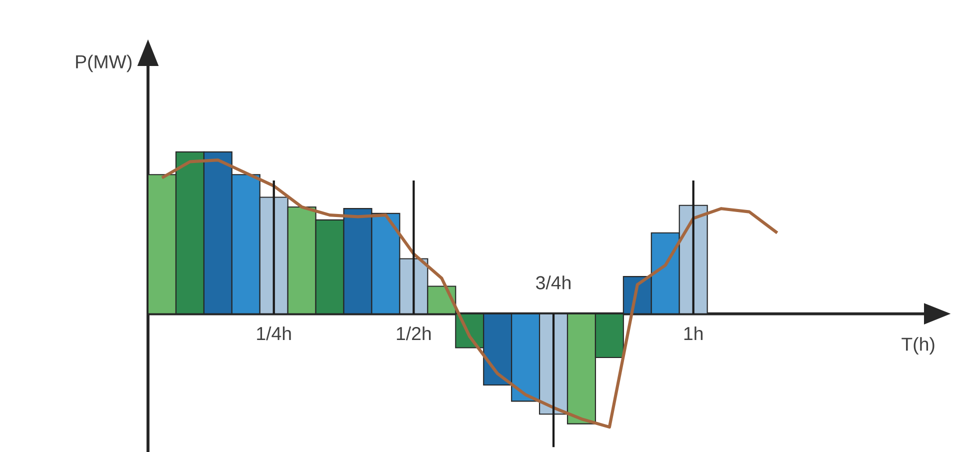  Describe the element at coordinates (553, 283) in the screenshot. I see `x-tick-label: 3/4h` at that location.